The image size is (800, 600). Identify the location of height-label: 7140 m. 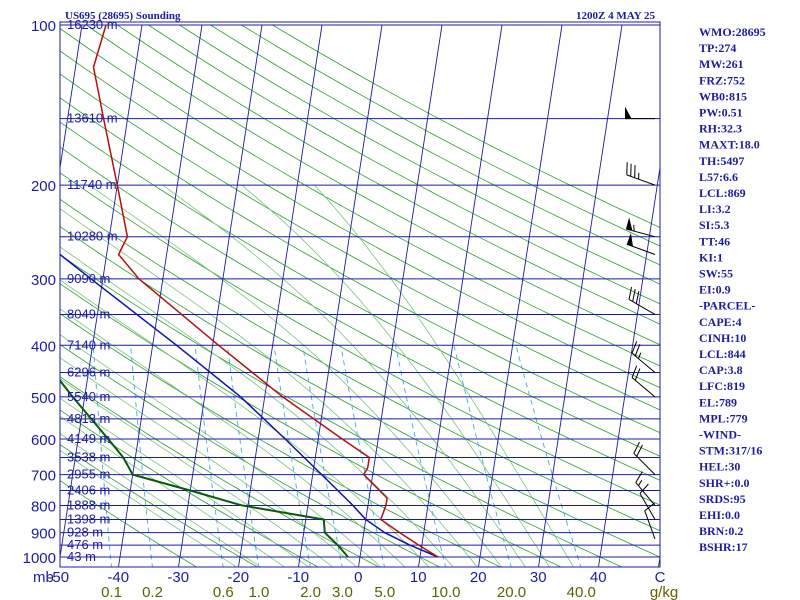
(88, 344).